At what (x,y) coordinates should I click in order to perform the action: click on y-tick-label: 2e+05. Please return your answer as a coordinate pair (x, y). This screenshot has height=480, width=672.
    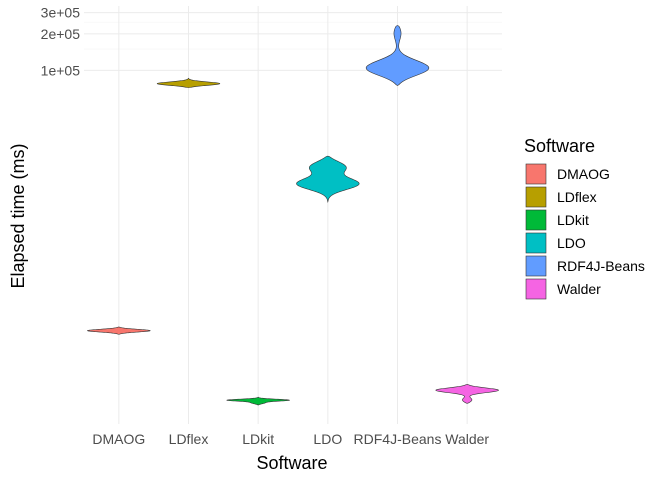
    Looking at the image, I should click on (61, 34).